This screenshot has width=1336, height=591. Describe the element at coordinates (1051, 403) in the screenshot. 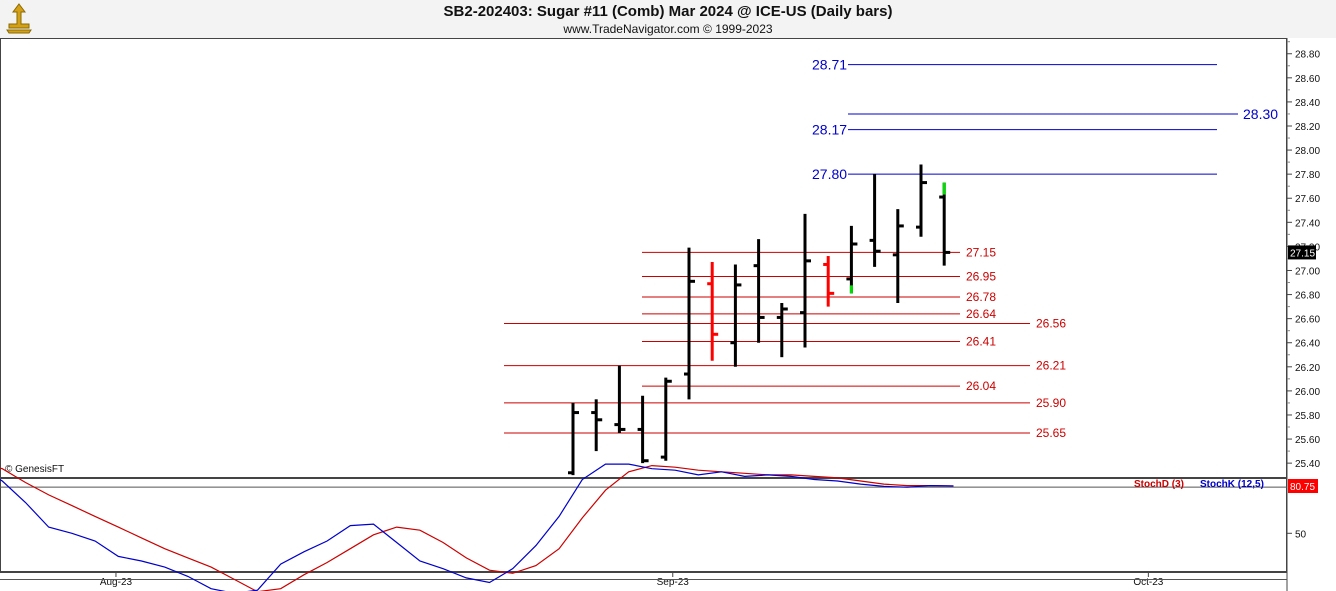

I see `support-label: 25.90` at that location.